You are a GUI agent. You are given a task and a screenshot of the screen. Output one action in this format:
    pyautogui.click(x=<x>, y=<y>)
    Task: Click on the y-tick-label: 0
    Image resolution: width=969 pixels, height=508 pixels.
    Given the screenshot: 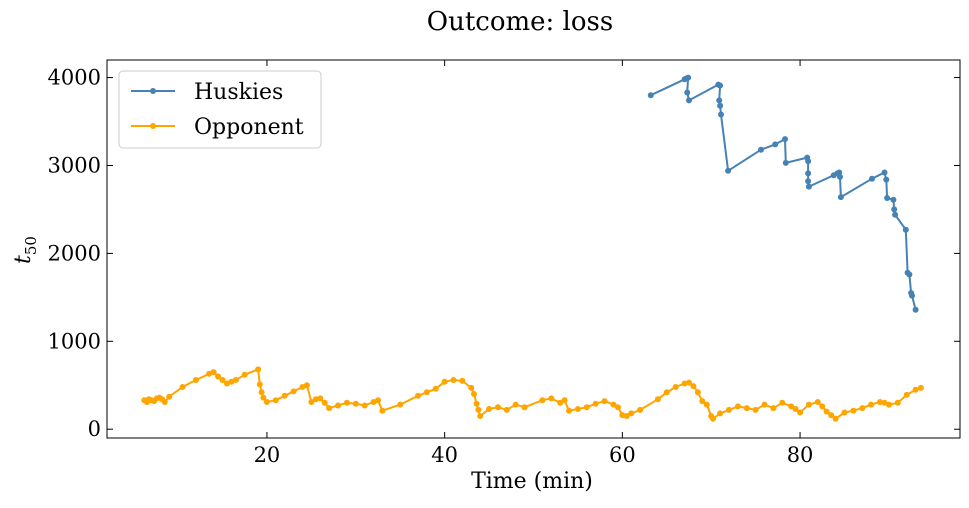 What is the action you would take?
    pyautogui.click(x=94, y=429)
    